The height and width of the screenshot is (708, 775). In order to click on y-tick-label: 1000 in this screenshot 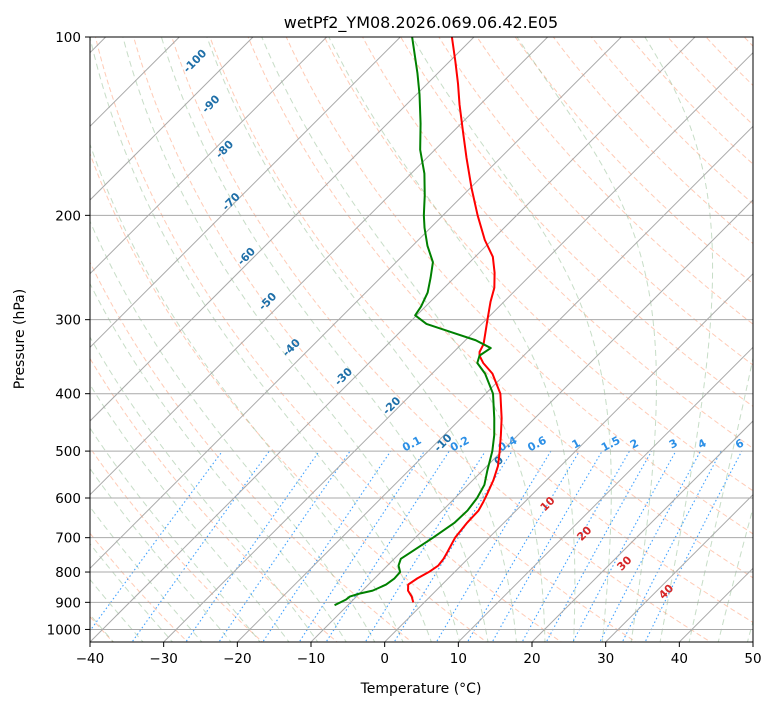, I will do `click(64, 630)`.